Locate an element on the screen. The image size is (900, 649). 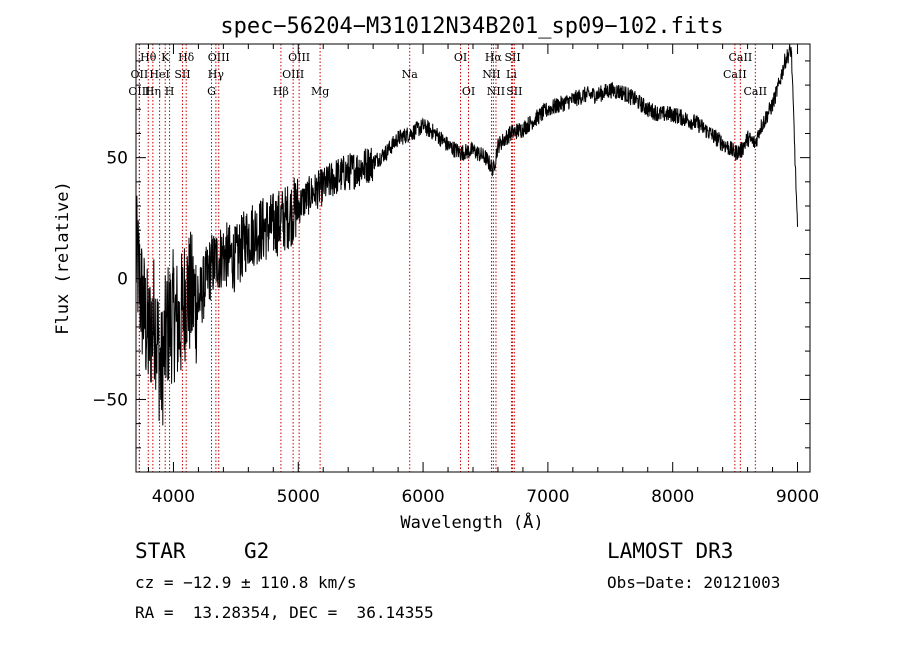
line-label: OII is located at coordinates (140, 74).